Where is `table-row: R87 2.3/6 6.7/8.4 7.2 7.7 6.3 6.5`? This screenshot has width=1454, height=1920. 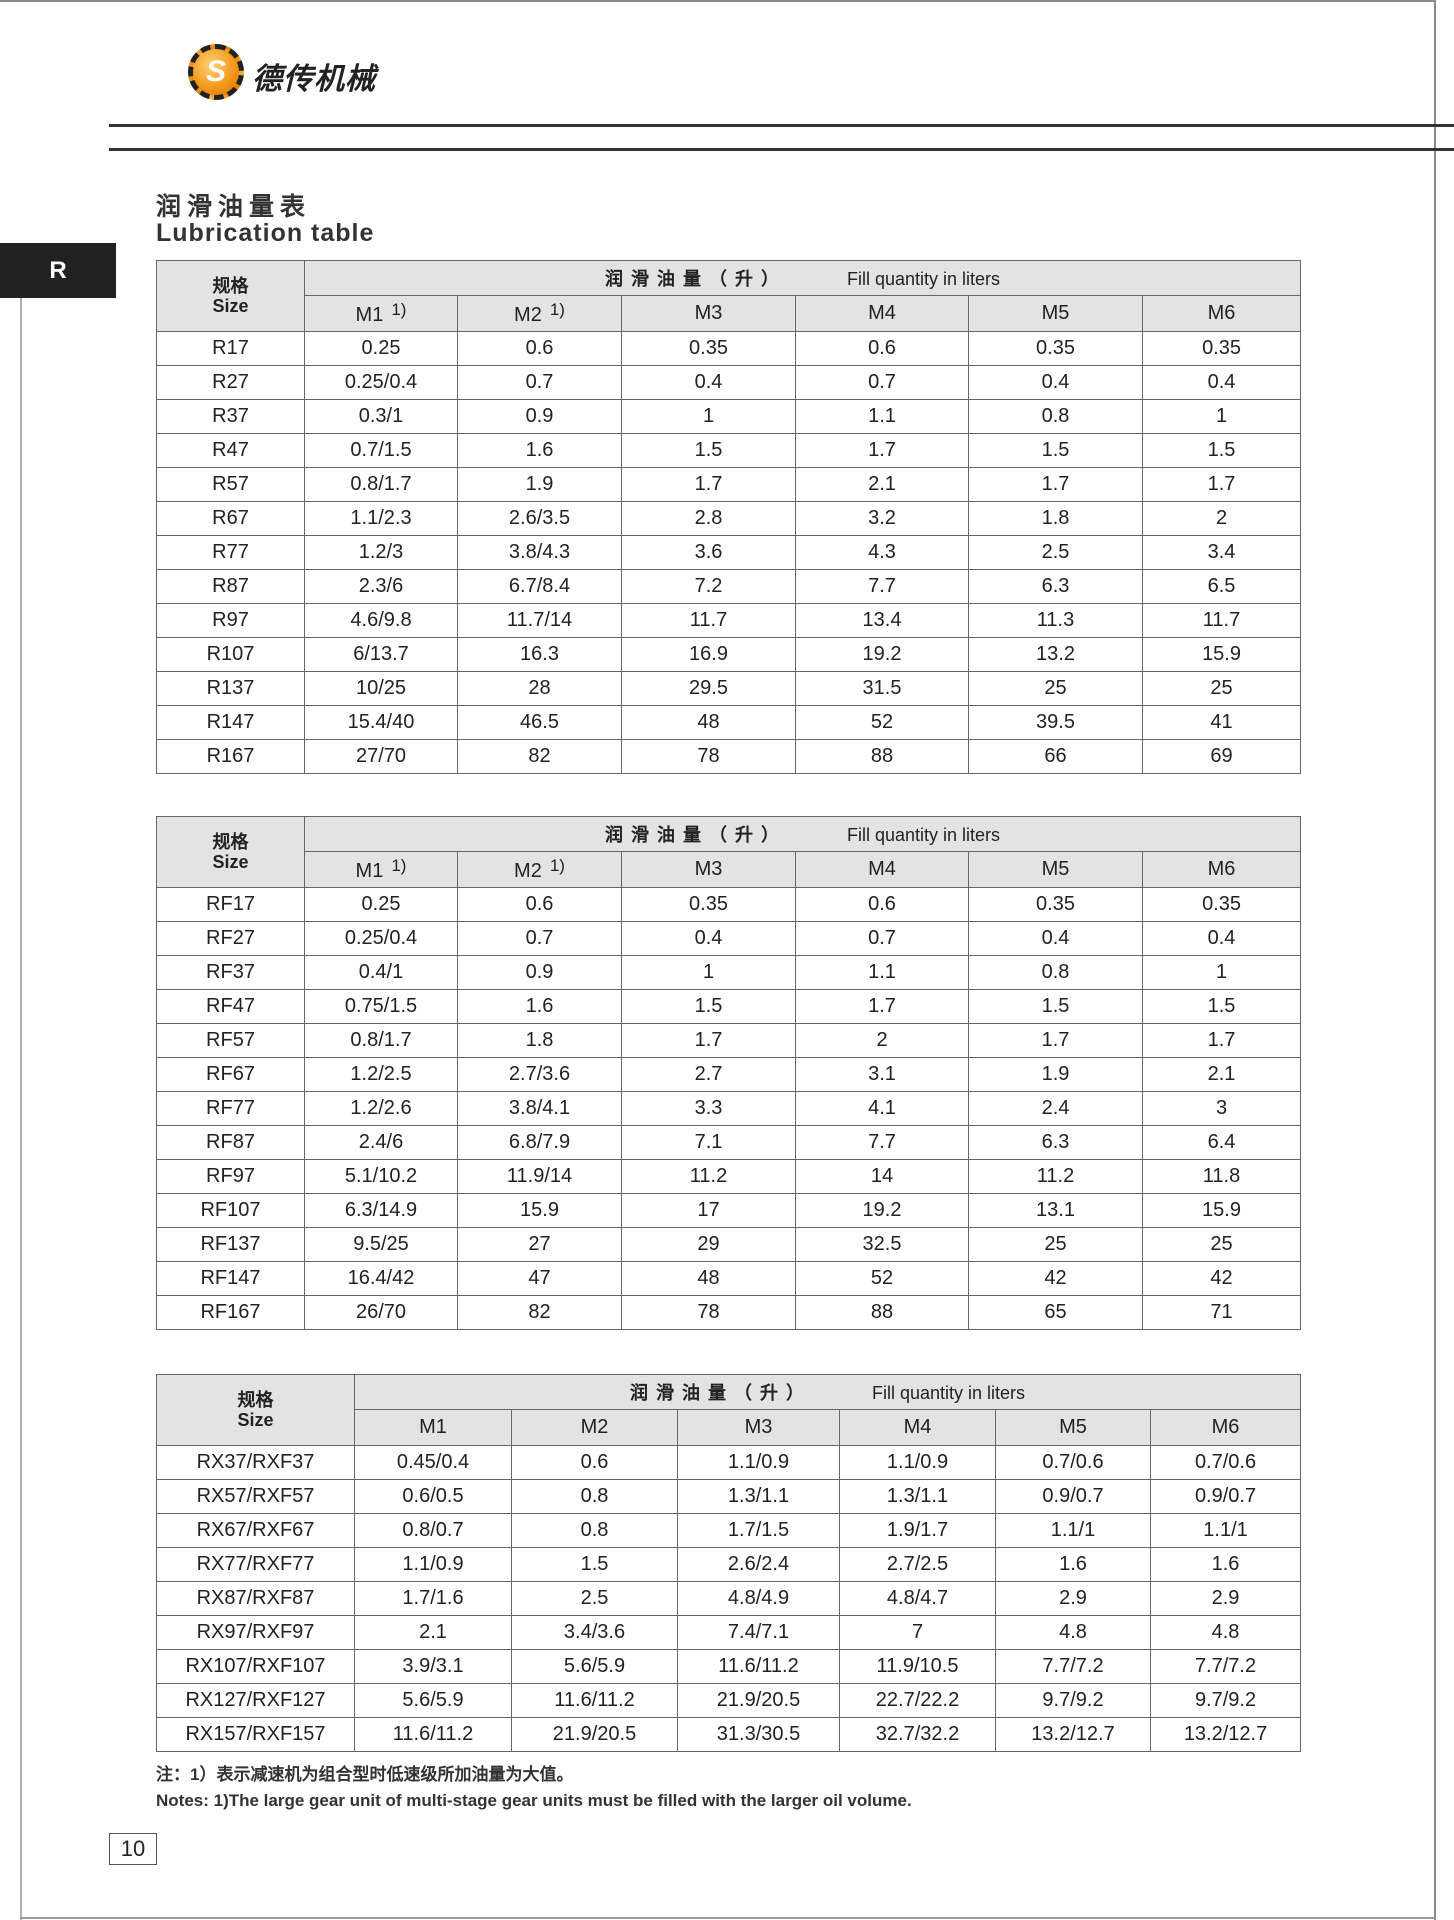
table-row: R87 2.3/6 6.7/8.4 7.2 7.7 6.3 6.5 is located at coordinates (729, 586).